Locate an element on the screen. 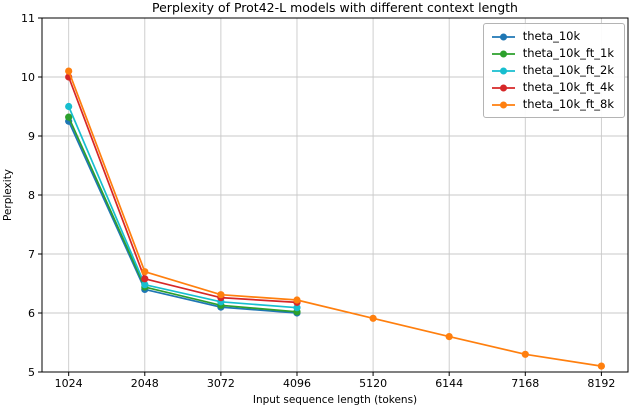  data-point-theta_10k_ft_1k is located at coordinates (69, 117).